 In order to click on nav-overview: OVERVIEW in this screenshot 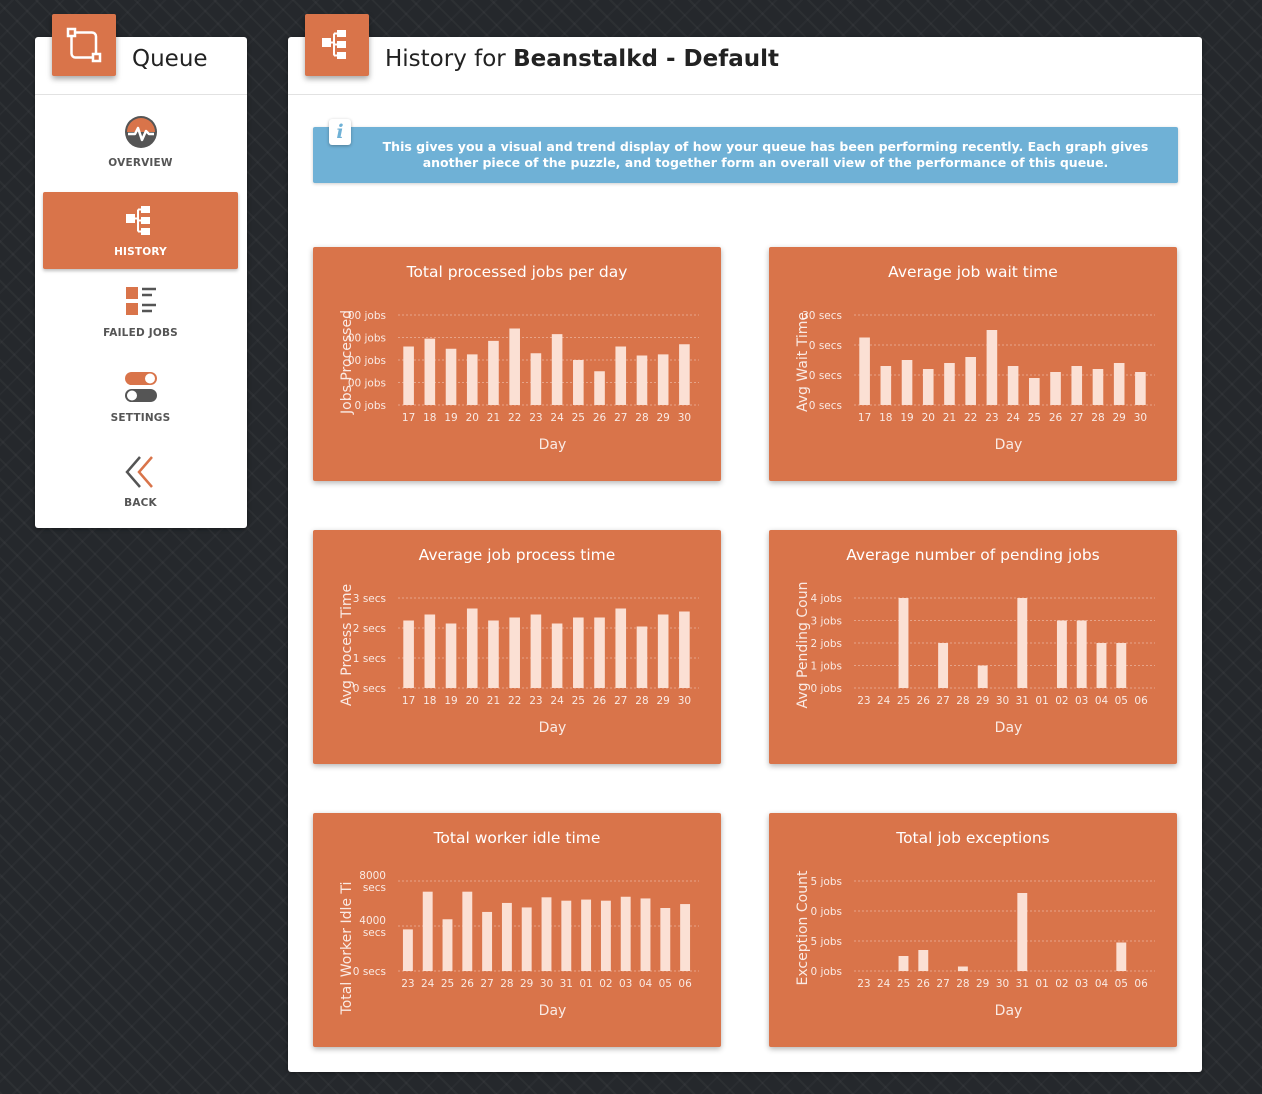, I will do `click(140, 141)`.